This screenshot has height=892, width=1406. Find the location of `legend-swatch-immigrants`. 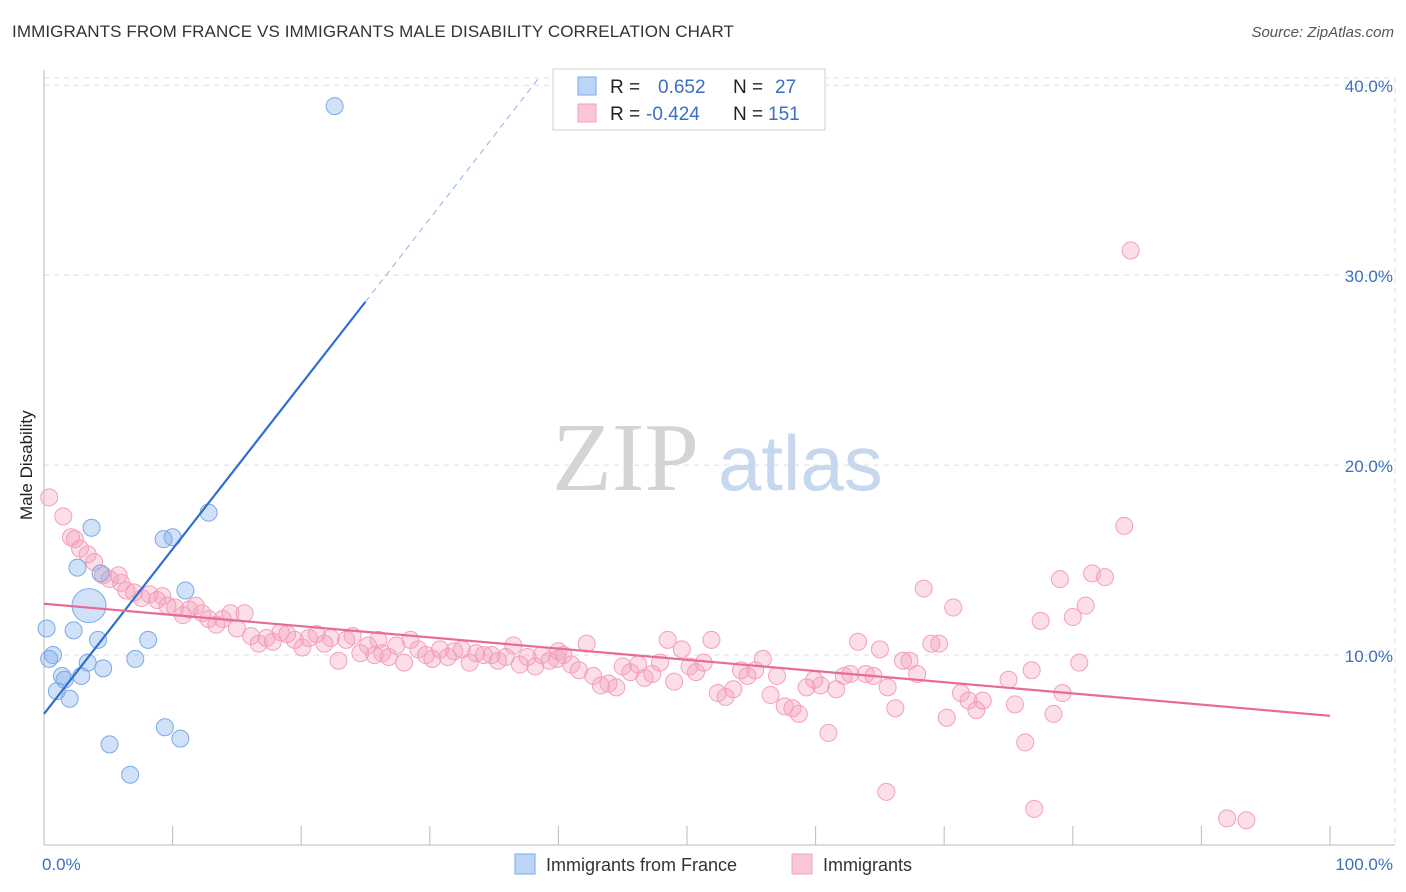

legend-swatch-immigrants is located at coordinates (802, 864).